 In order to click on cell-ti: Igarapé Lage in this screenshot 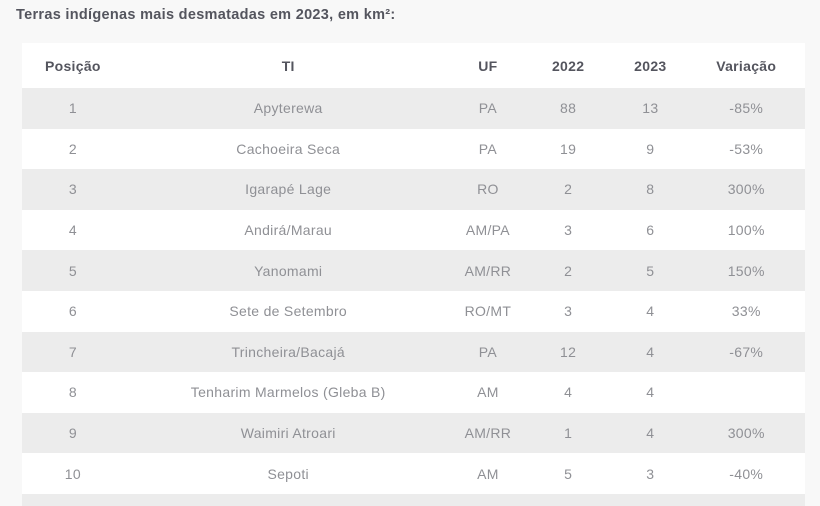, I will do `click(288, 189)`.